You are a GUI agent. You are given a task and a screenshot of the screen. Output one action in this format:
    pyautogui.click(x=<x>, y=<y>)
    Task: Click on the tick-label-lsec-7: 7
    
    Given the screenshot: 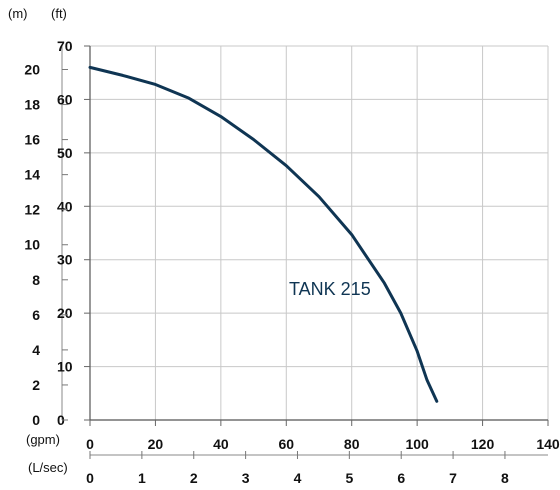 What is the action you would take?
    pyautogui.click(x=453, y=478)
    